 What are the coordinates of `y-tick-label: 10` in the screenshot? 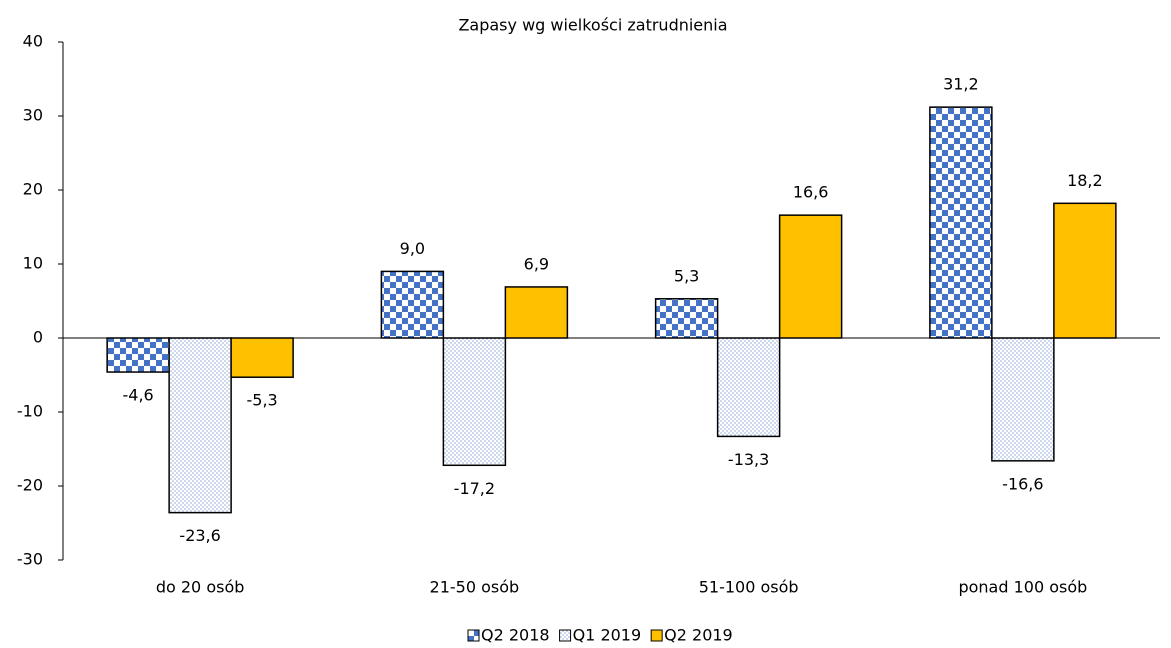 It's located at (33, 263).